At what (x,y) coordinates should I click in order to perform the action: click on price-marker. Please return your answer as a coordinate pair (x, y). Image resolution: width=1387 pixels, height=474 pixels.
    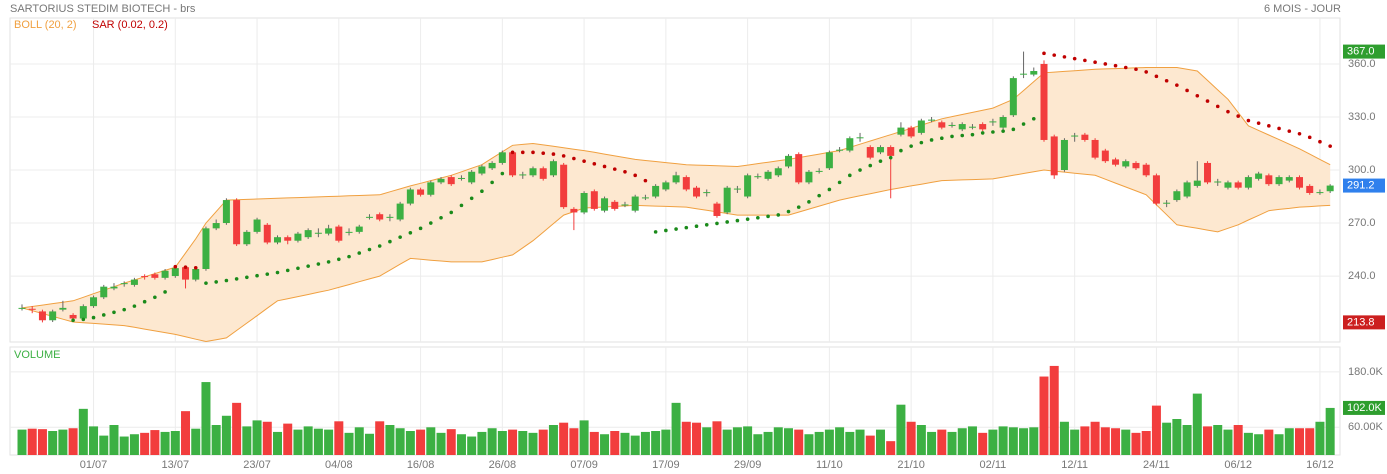
    Looking at the image, I should click on (1364, 407).